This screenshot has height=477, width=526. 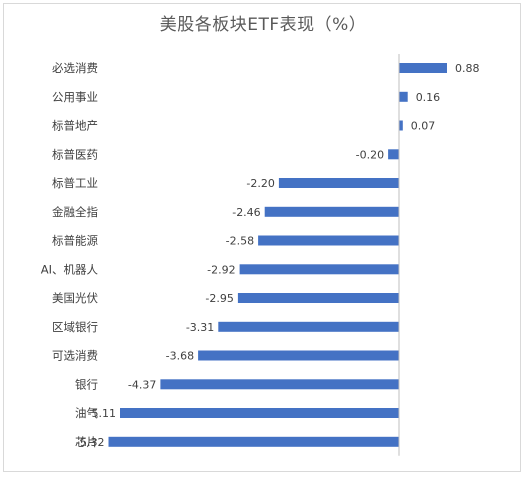 What do you see at coordinates (75, 241) in the screenshot?
I see `category-label: 标普能源` at bounding box center [75, 241].